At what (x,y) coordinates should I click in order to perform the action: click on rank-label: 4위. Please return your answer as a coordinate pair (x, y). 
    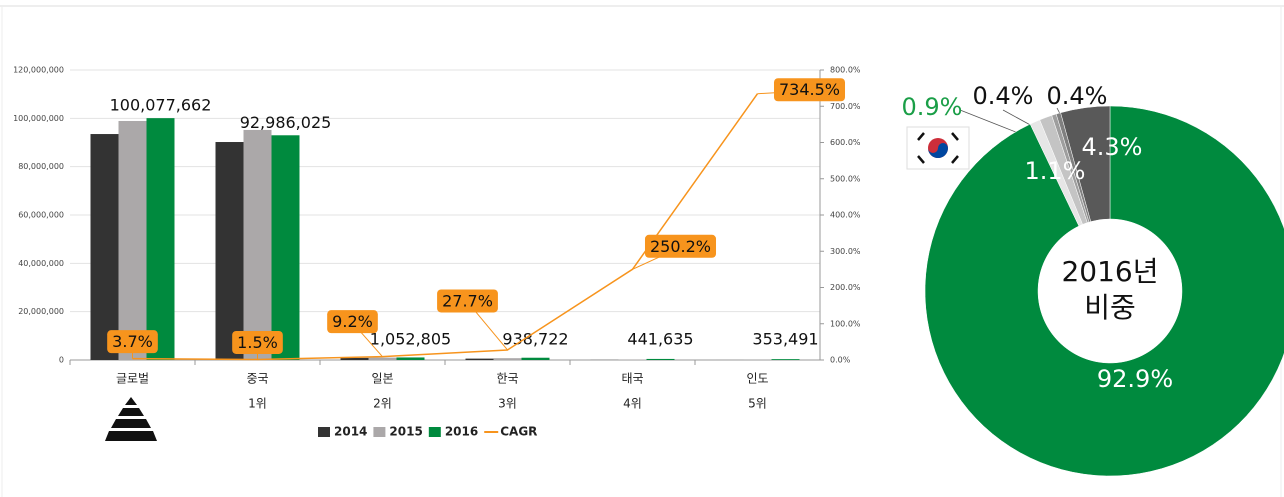
    Looking at the image, I should click on (632, 404).